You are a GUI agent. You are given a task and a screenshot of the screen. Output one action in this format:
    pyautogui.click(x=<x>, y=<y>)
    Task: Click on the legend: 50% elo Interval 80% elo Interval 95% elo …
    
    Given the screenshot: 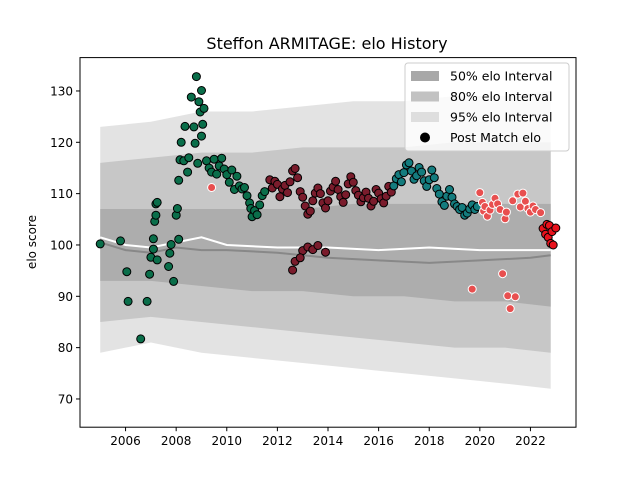 What is the action you would take?
    pyautogui.click(x=487, y=107)
    